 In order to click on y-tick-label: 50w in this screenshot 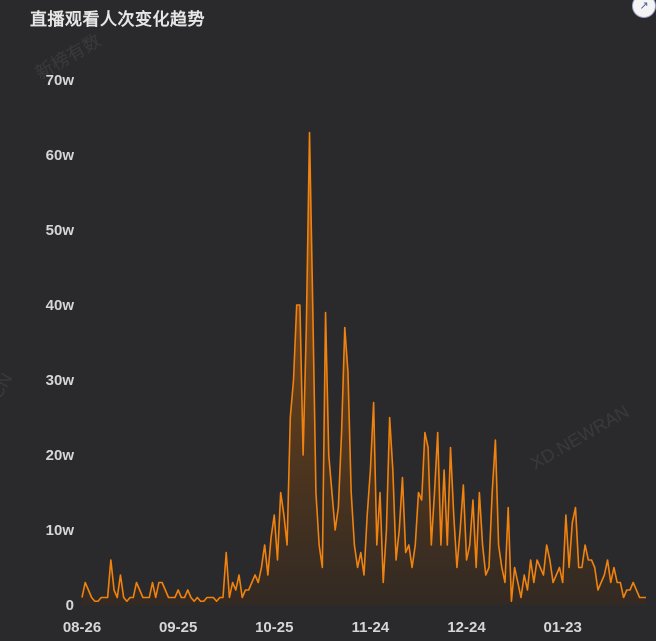, I will do `click(60, 230)`.